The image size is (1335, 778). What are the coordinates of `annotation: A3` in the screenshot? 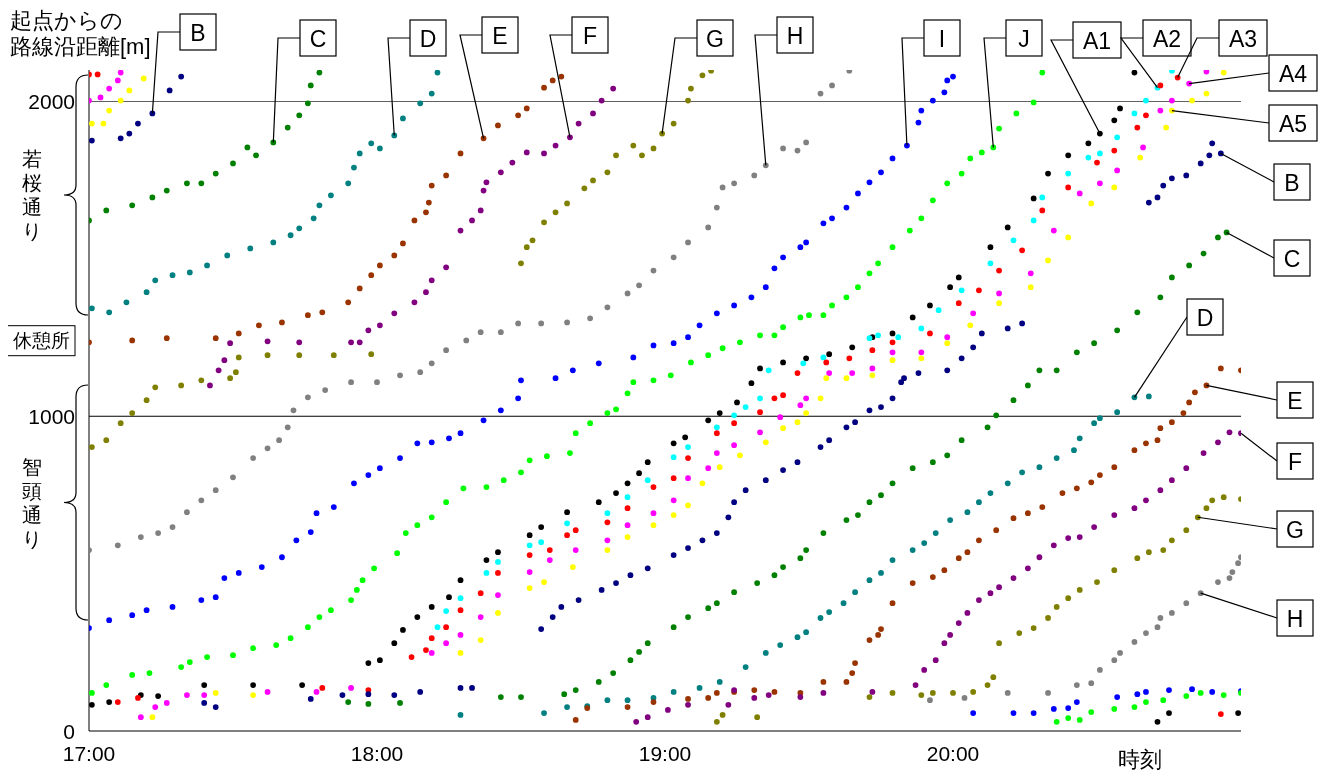 It's located at (1243, 39).